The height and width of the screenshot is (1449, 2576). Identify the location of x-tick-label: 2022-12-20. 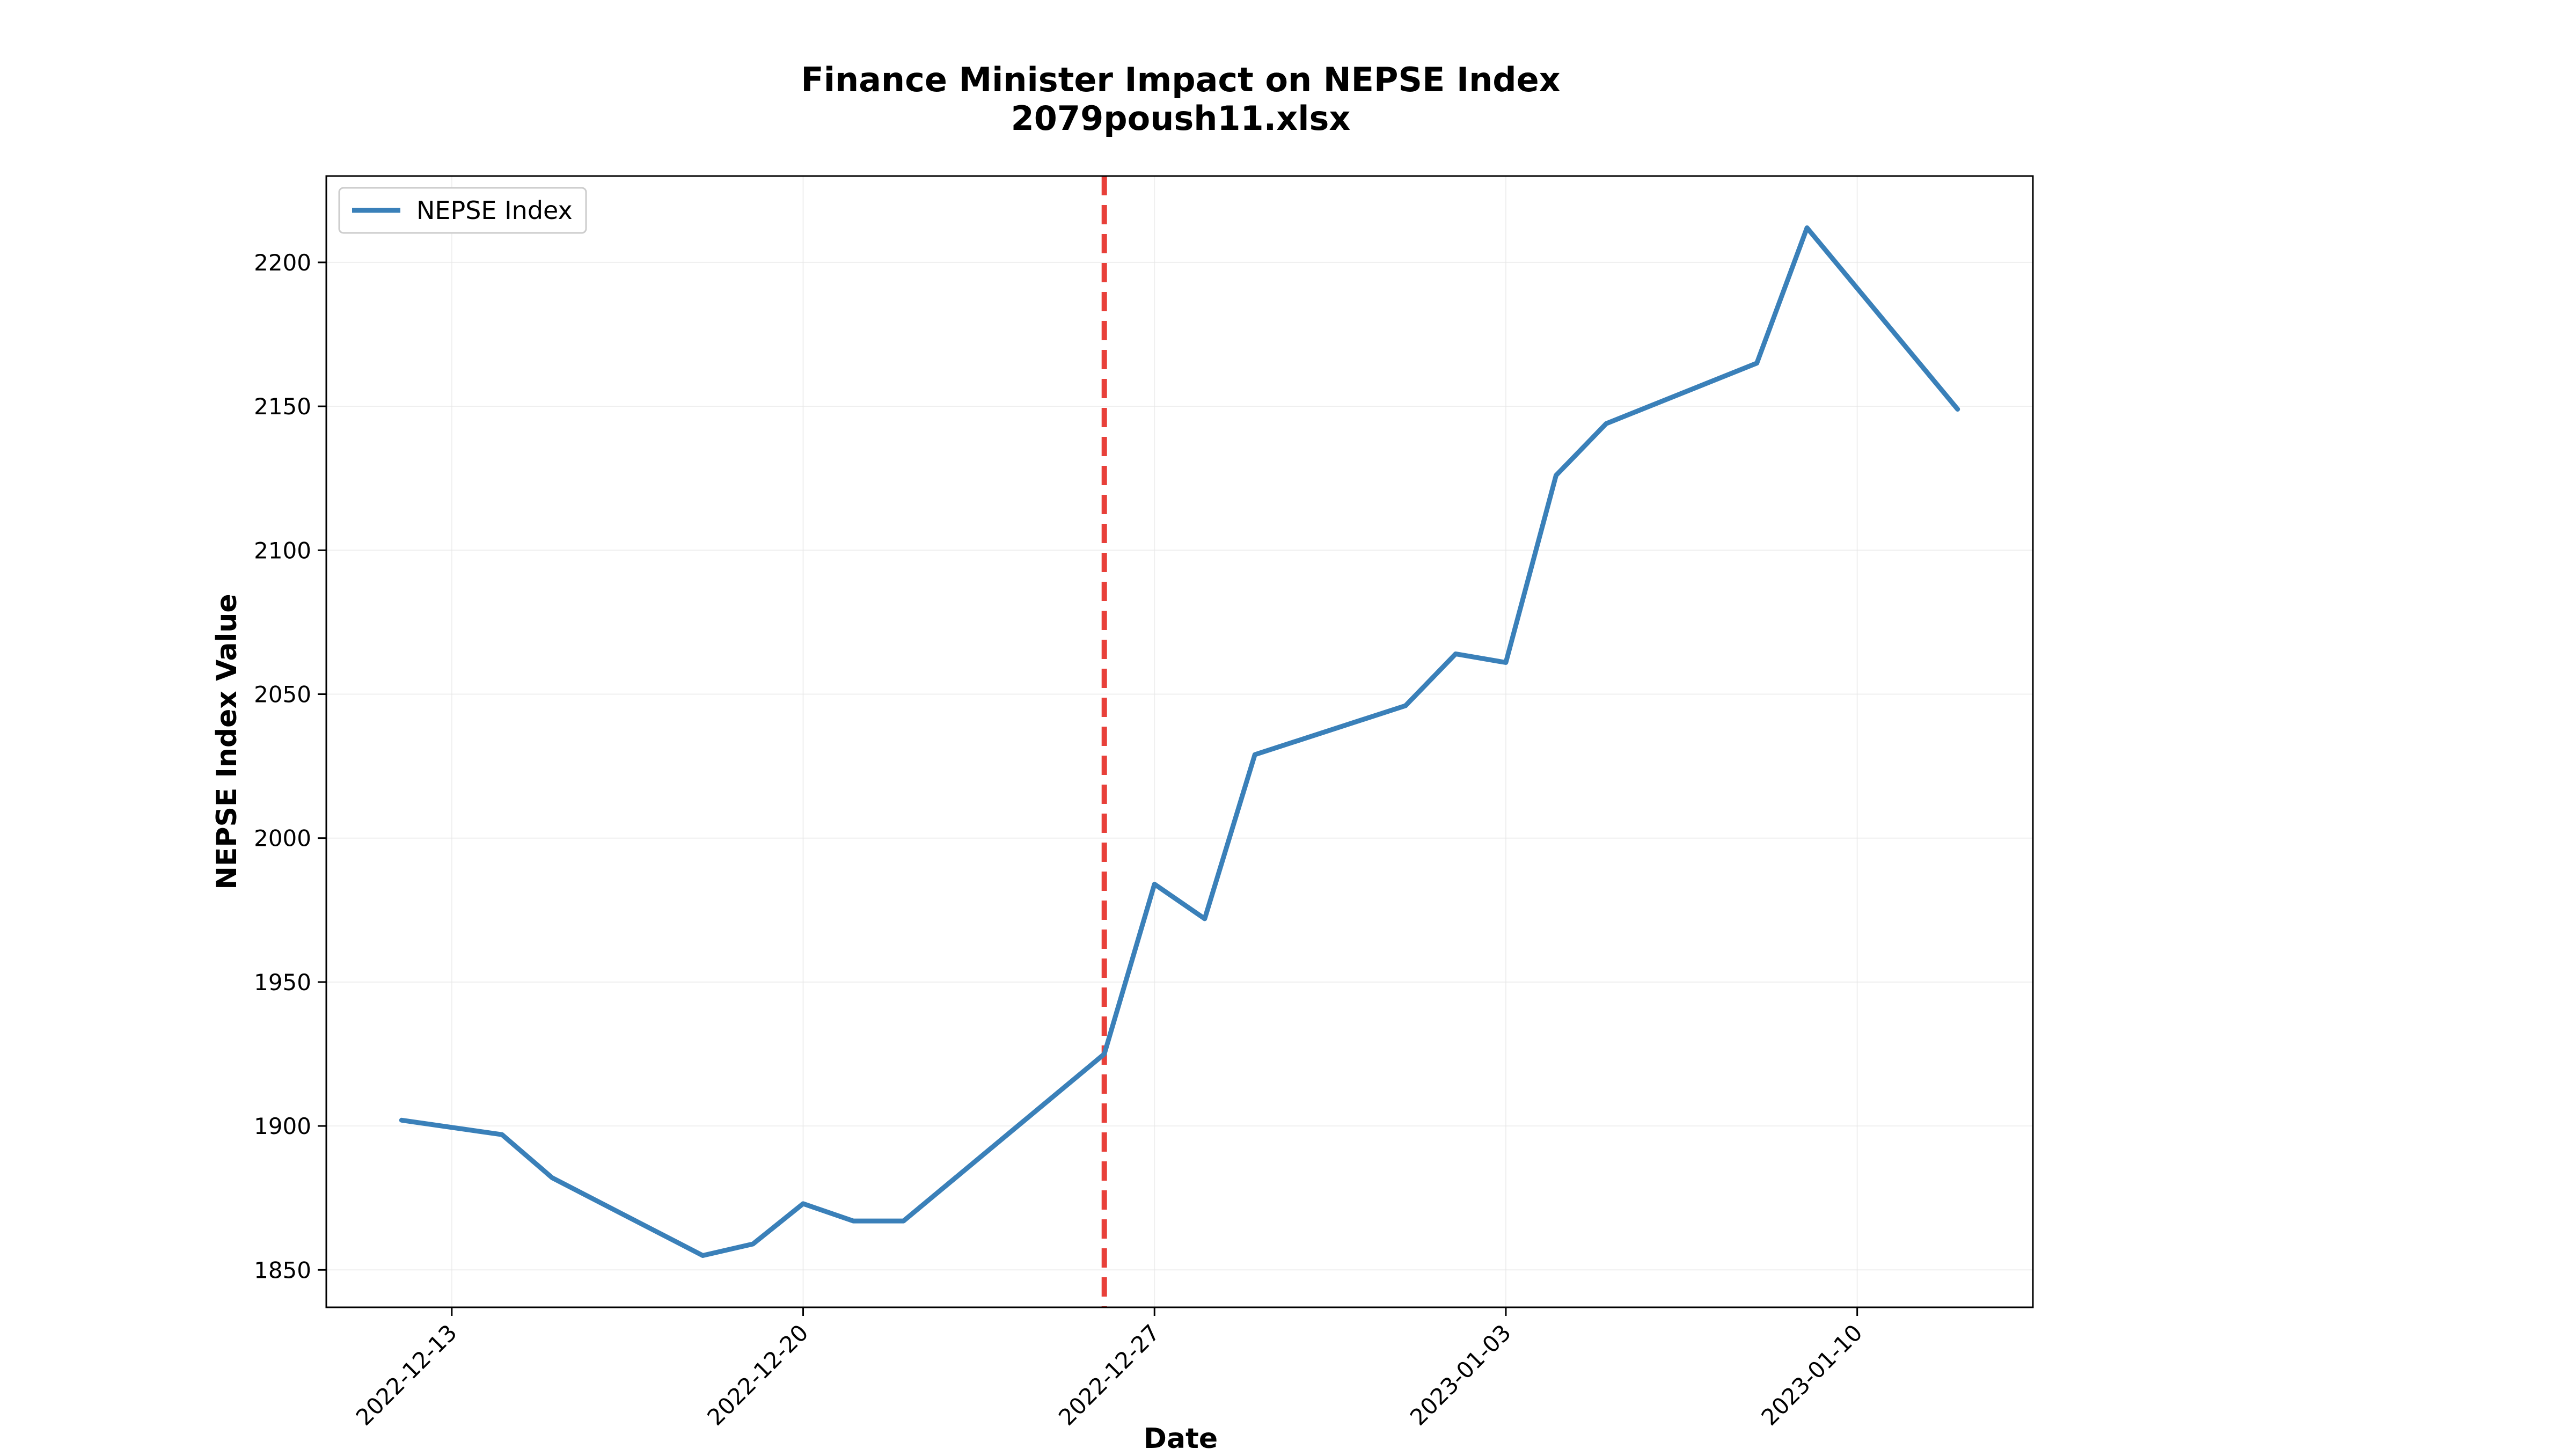
(757, 1374).